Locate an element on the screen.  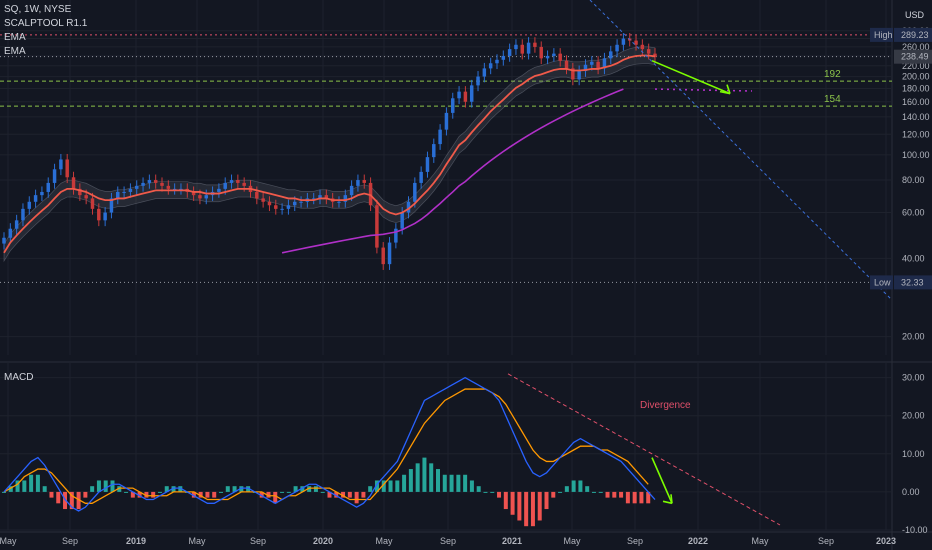
indicator-ema-1: EMA is located at coordinates (15, 37).